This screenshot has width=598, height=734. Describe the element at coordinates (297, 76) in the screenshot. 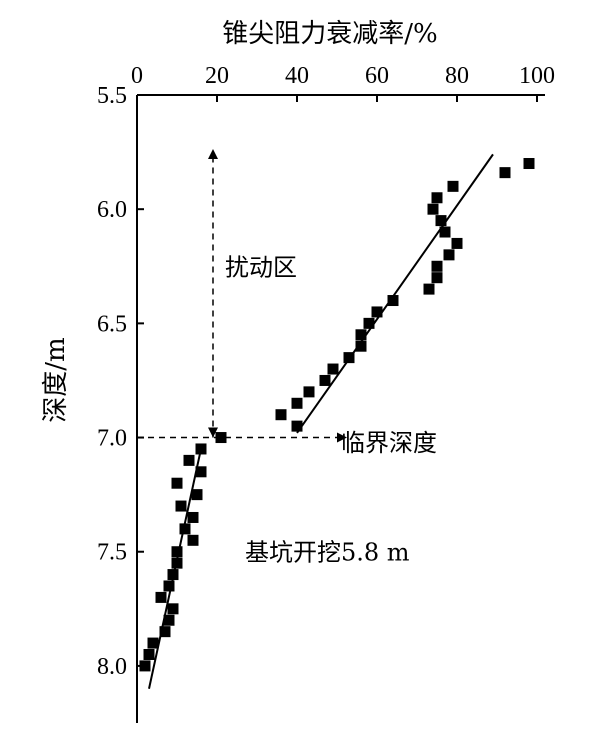

I see `x-tick-label: 40` at that location.